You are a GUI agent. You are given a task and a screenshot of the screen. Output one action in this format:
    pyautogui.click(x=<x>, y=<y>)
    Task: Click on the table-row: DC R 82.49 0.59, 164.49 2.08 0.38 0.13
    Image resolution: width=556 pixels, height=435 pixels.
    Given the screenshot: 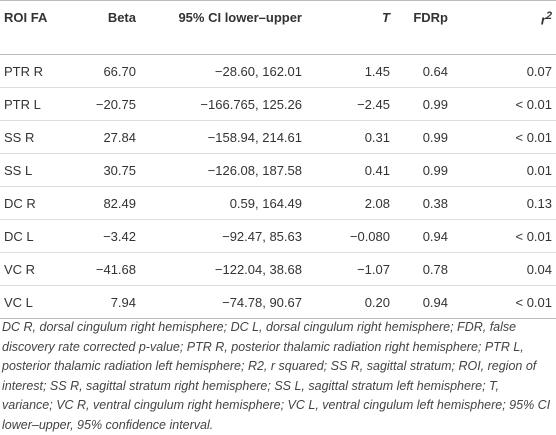 What is the action you would take?
    pyautogui.click(x=278, y=203)
    